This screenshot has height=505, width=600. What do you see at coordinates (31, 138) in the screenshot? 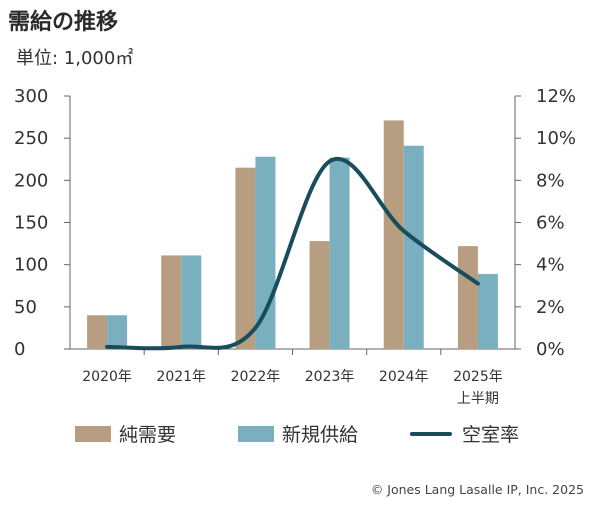
I see `y-left-tick-label: 250` at bounding box center [31, 138].